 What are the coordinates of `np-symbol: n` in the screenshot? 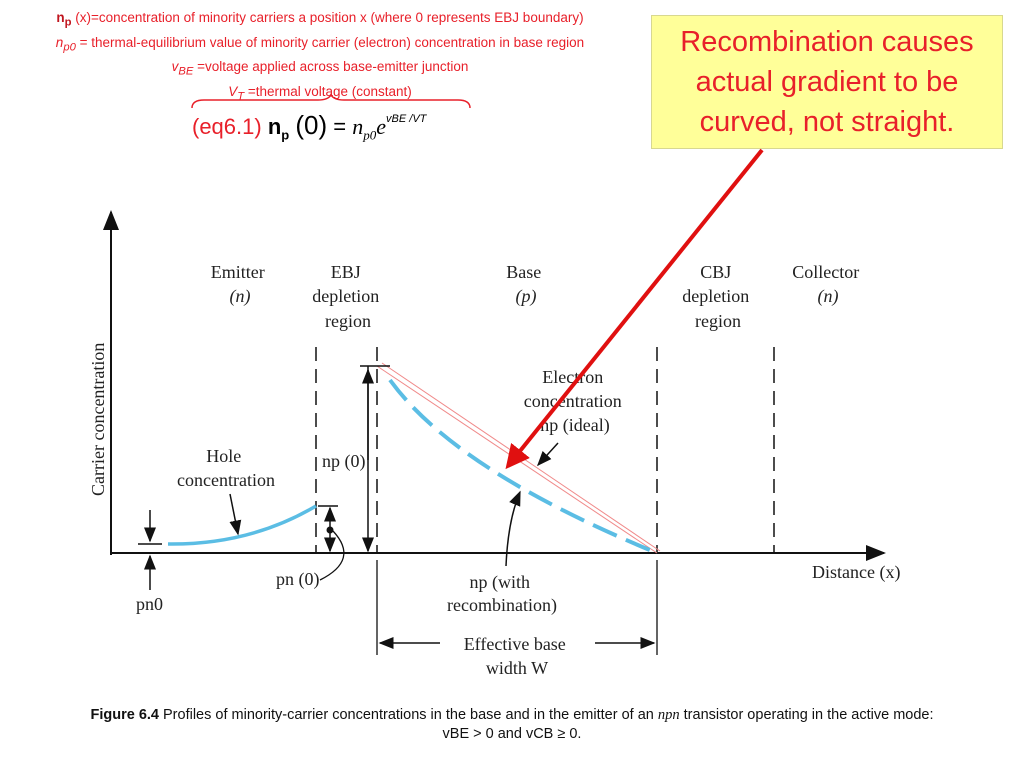 It's located at (60, 17).